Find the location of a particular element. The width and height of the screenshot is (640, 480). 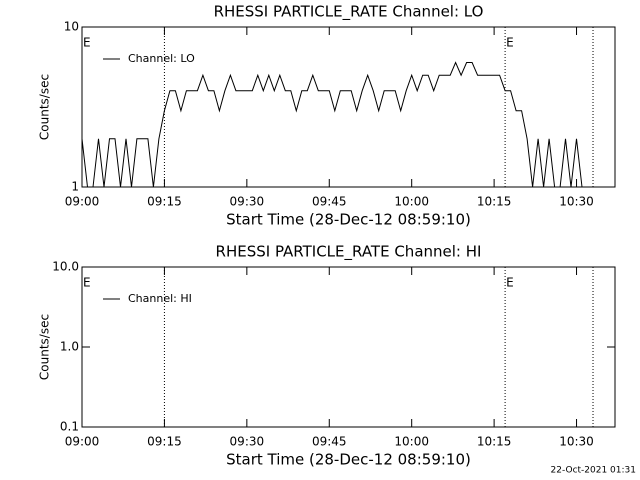

y-tick-label: 10.0 is located at coordinates (65, 267).